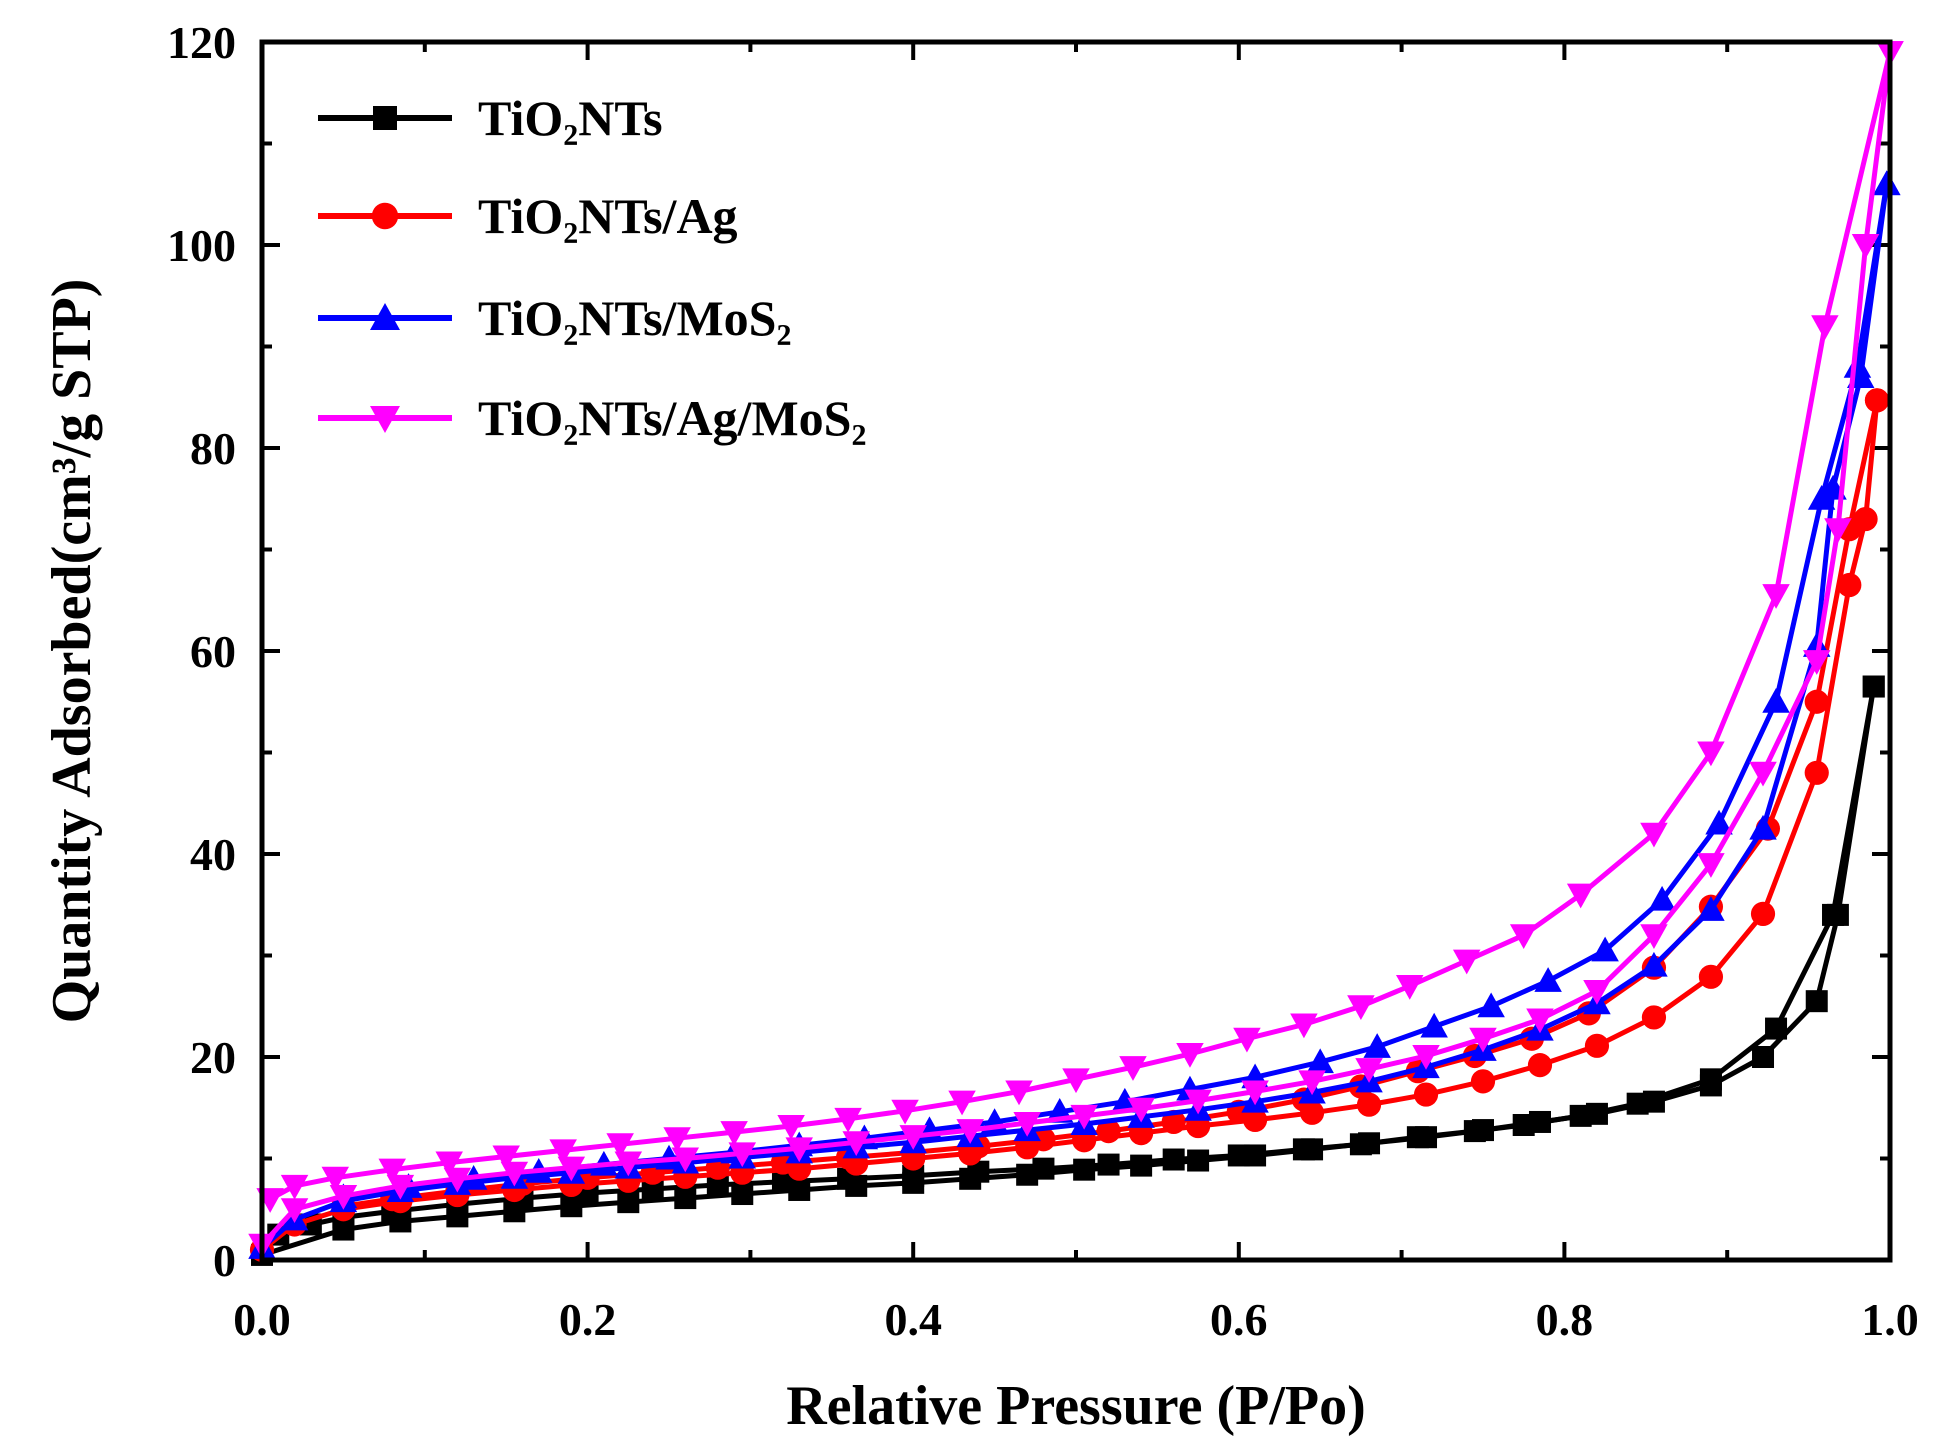 This screenshot has height=1451, width=1942. What do you see at coordinates (672, 418) in the screenshot?
I see `legend-label: TiO₂NTs/Ag/MoS₂` at bounding box center [672, 418].